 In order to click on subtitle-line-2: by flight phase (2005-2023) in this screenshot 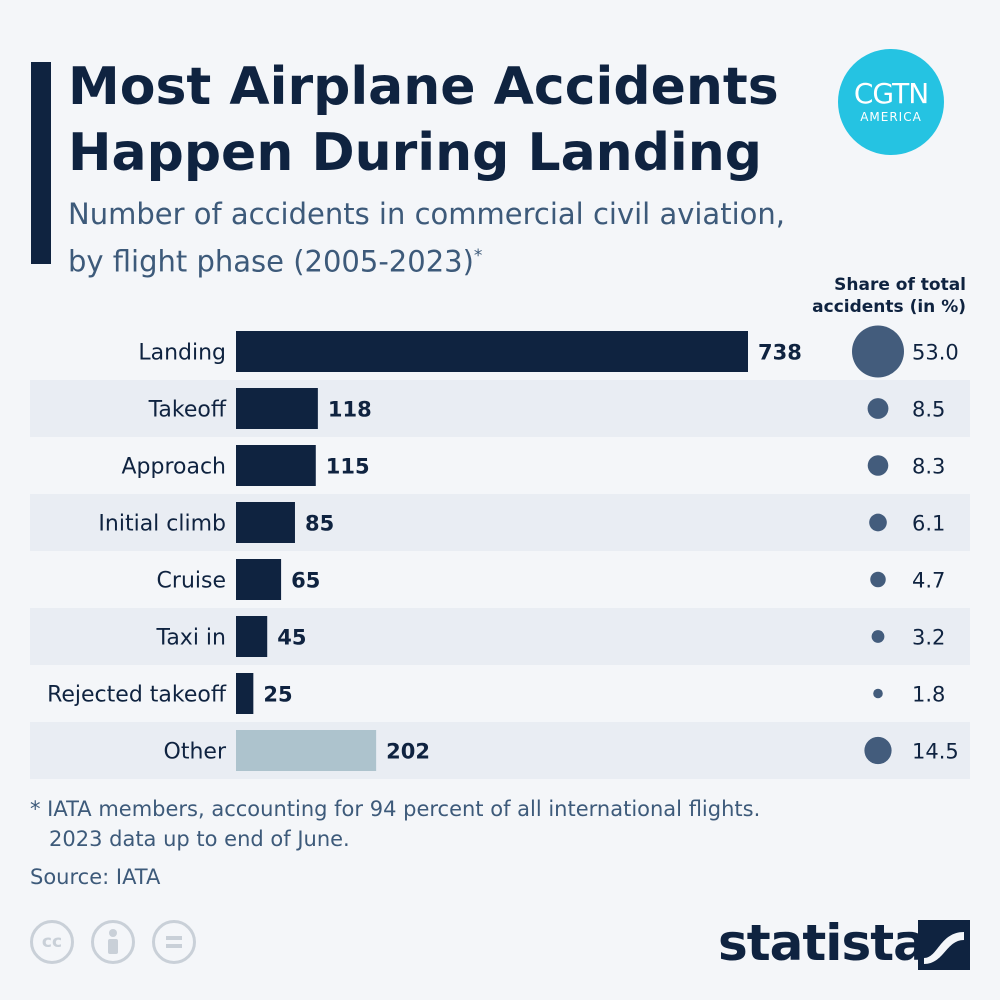, I will do `click(271, 261)`.